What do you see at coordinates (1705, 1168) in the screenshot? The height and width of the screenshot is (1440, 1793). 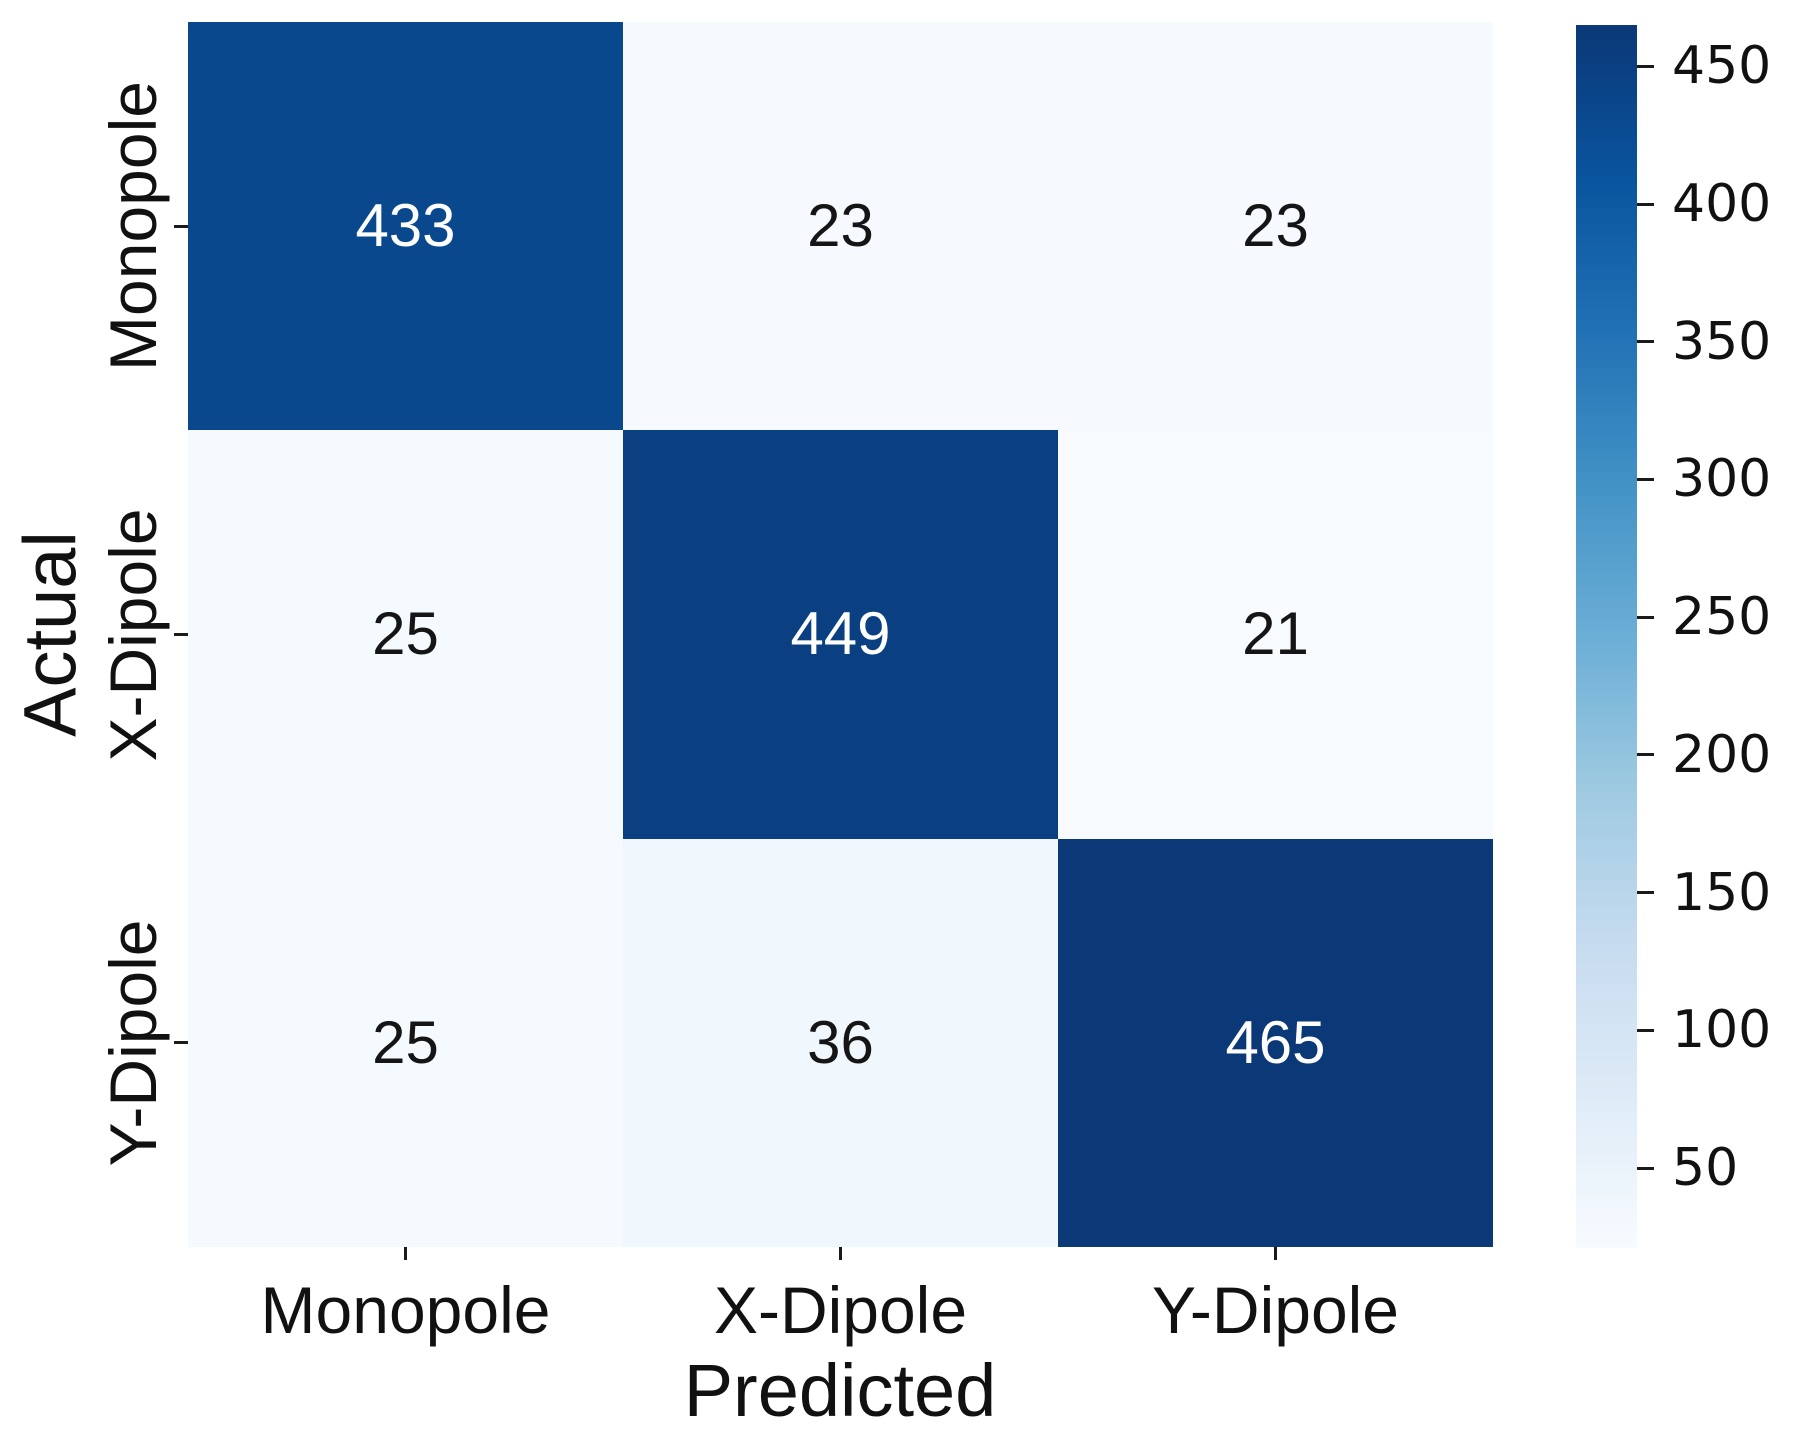 I see `colorbar-tick-label-50: 50` at bounding box center [1705, 1168].